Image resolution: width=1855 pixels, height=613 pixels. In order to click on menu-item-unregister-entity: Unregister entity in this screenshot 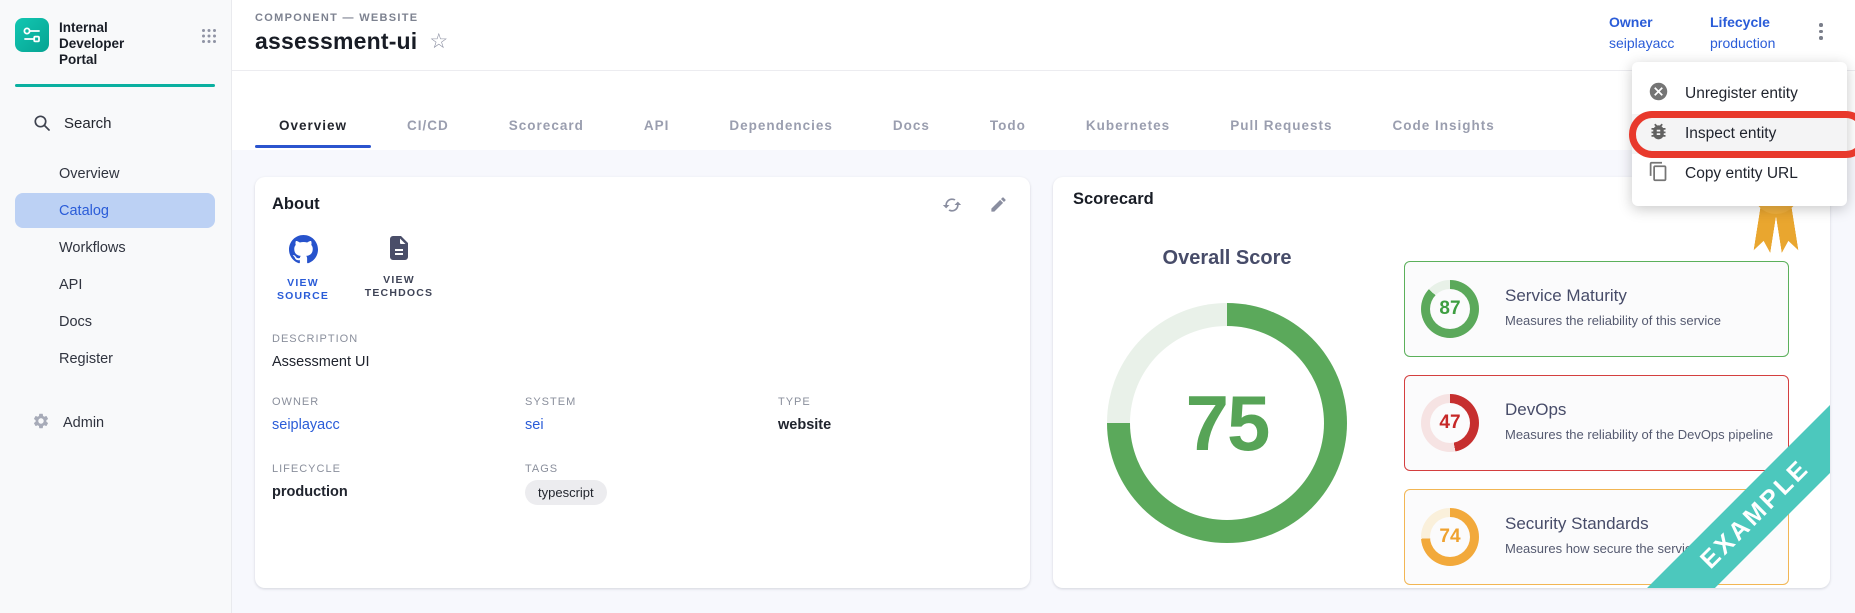, I will do `click(1739, 94)`.